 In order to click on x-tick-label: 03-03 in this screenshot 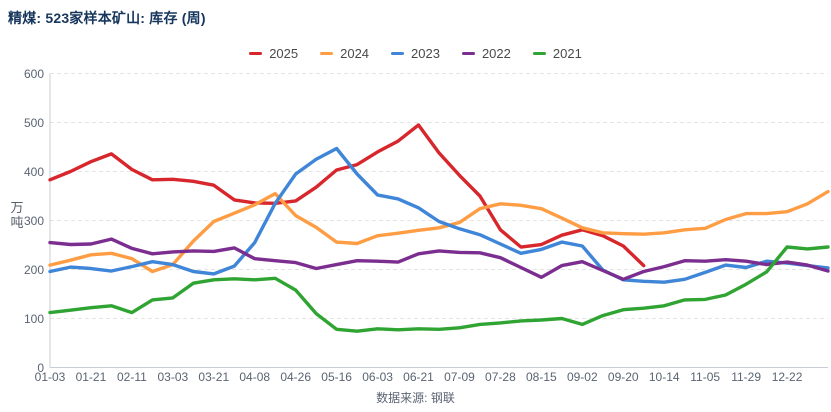, I will do `click(173, 377)`.